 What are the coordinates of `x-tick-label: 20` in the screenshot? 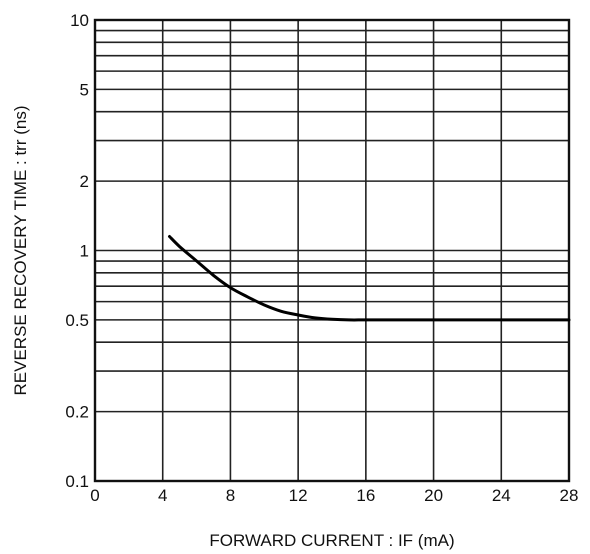 It's located at (433, 495).